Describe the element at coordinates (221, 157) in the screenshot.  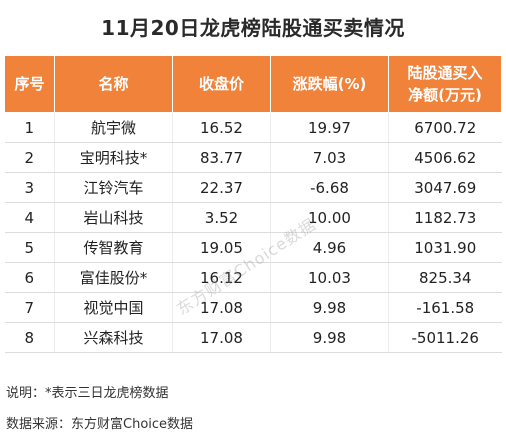
I see `cell-close: 83.77` at that location.